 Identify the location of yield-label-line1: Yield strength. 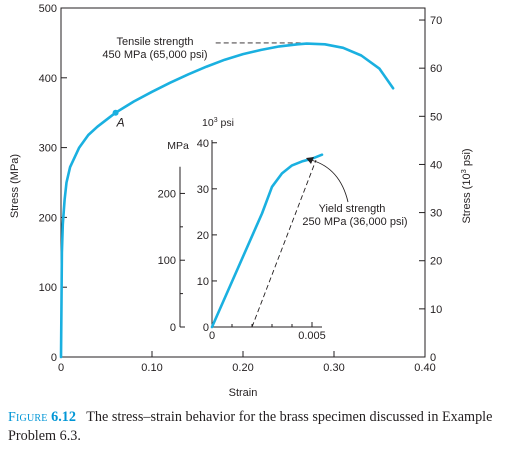
(352, 209).